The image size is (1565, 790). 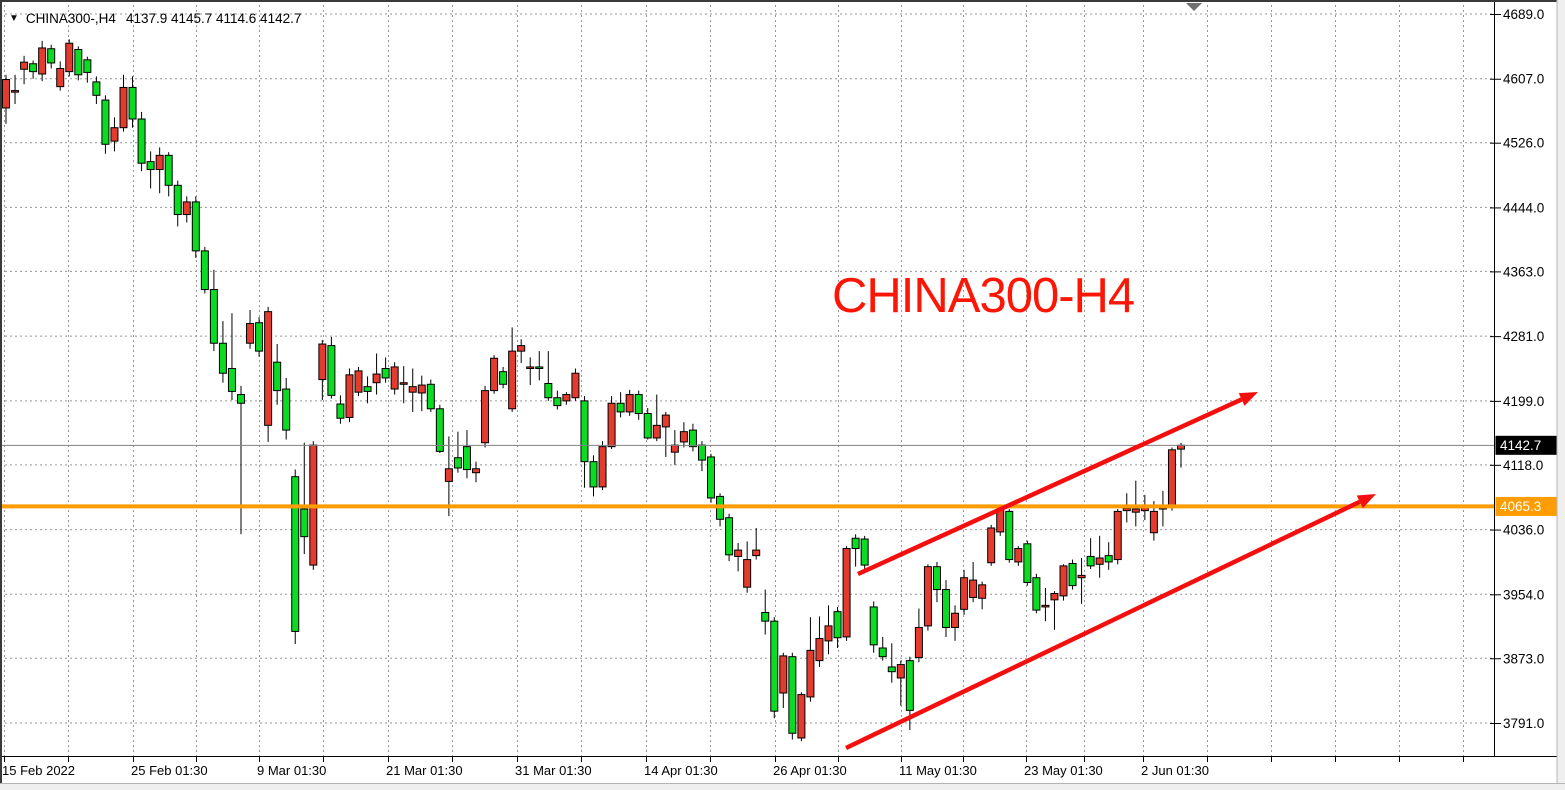 What do you see at coordinates (1561, 395) in the screenshot?
I see `window-edge-right` at bounding box center [1561, 395].